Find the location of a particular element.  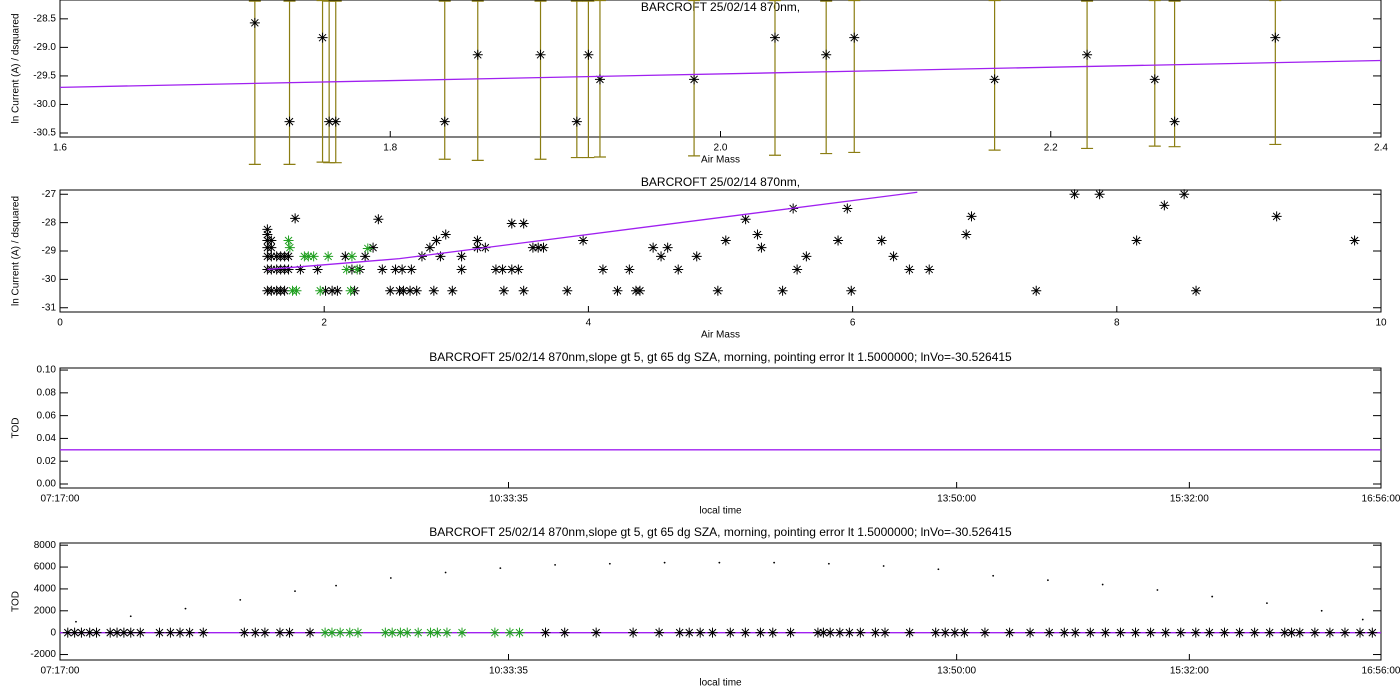

fit-line is located at coordinates (592, 231).